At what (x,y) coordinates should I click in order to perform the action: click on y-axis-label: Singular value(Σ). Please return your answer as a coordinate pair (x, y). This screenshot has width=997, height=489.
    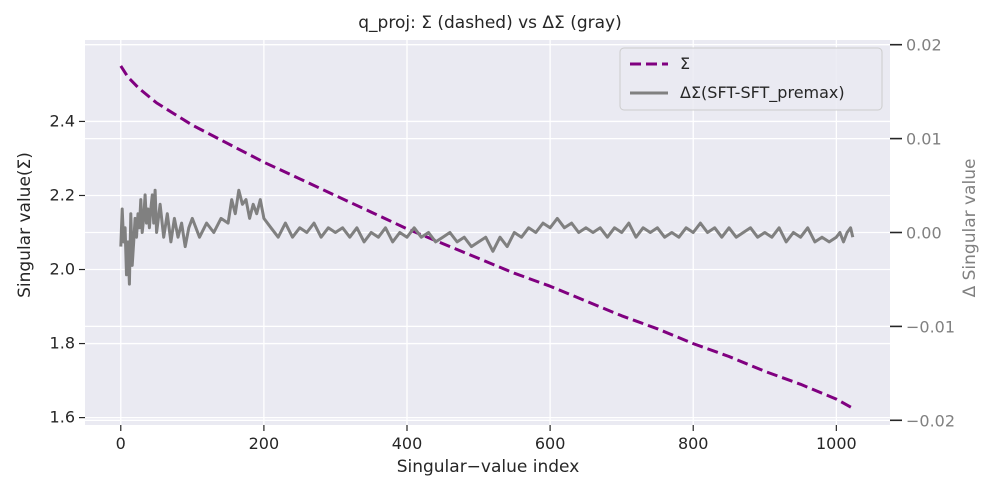
    Looking at the image, I should click on (25, 225).